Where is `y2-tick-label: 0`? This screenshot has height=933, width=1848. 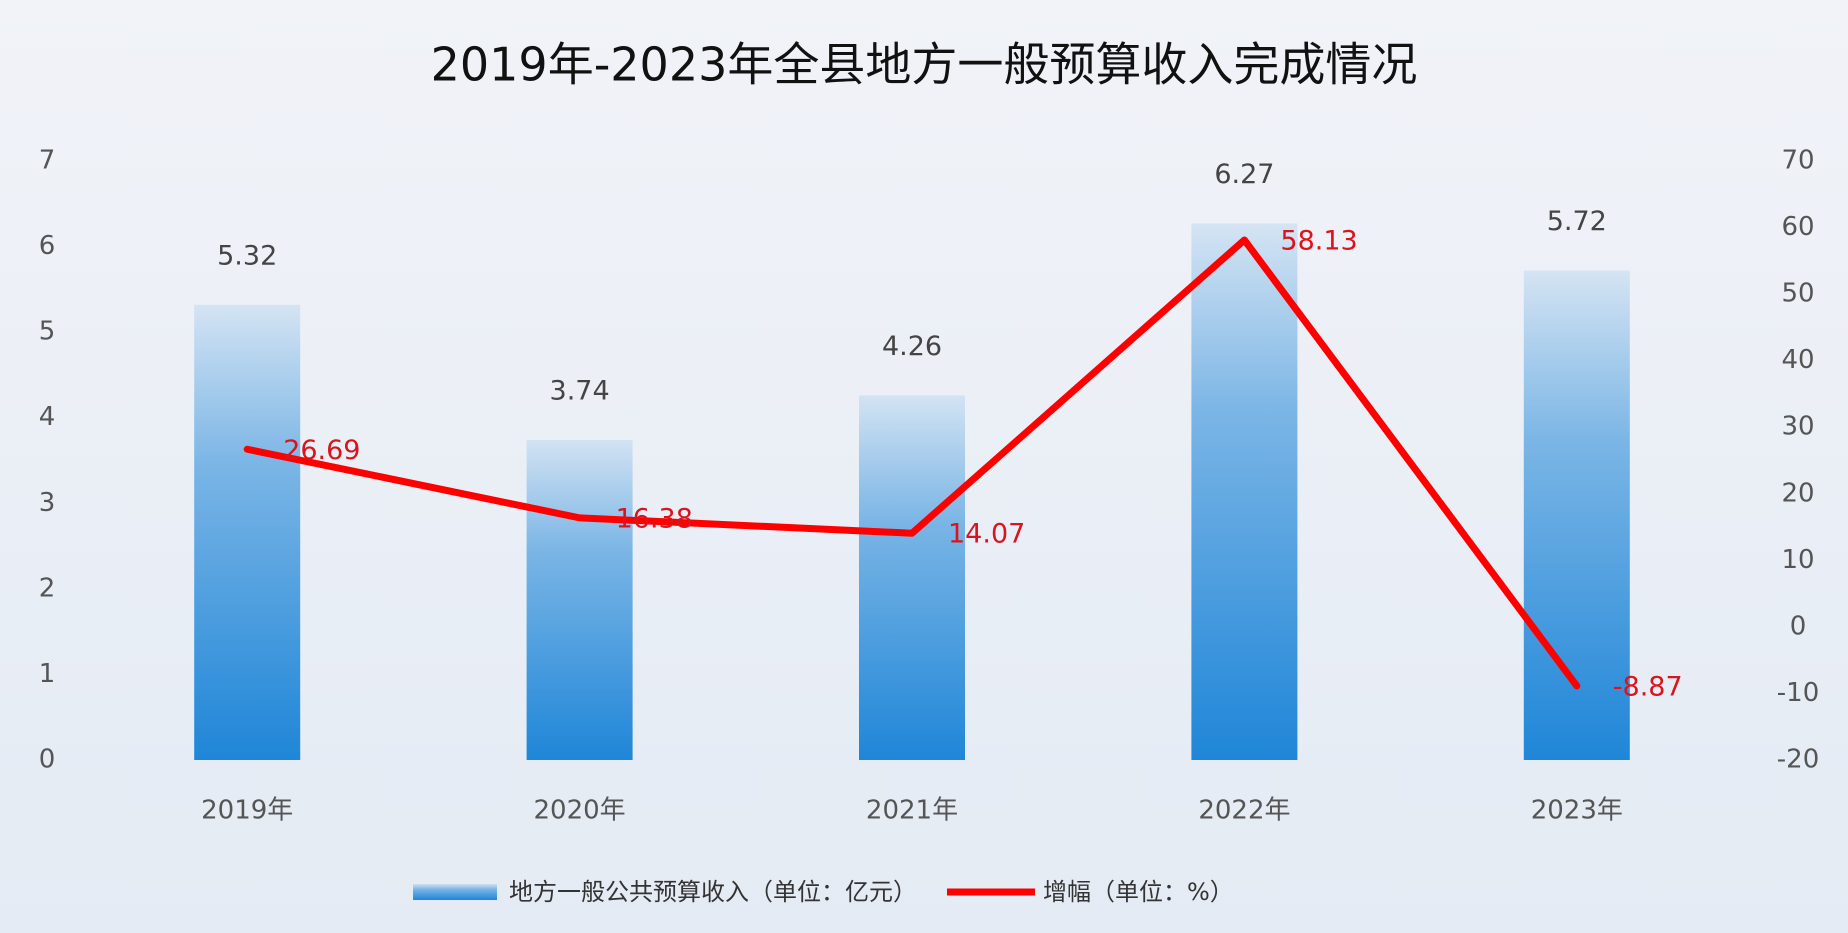 y2-tick-label: 0 is located at coordinates (1798, 626).